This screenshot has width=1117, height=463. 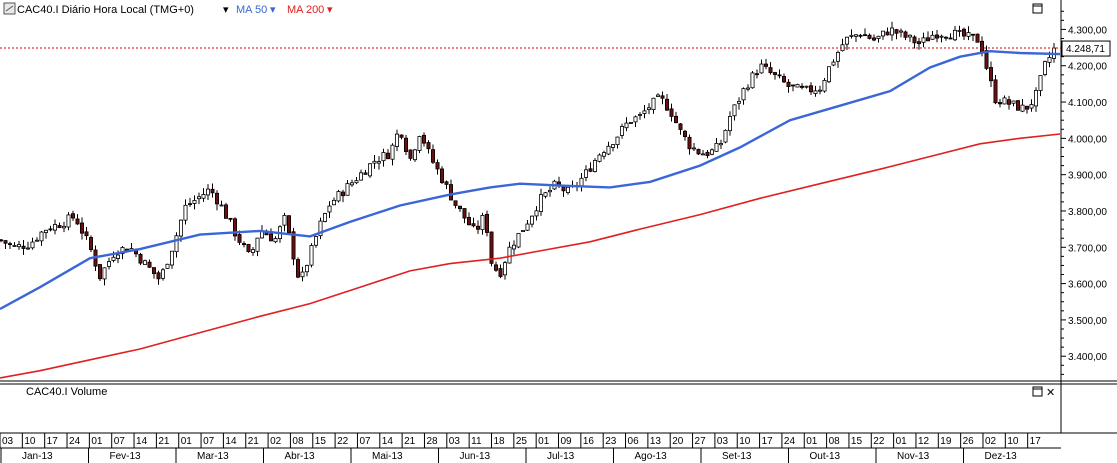 What do you see at coordinates (455, 441) in the screenshot?
I see `x-day-tick: 03` at bounding box center [455, 441].